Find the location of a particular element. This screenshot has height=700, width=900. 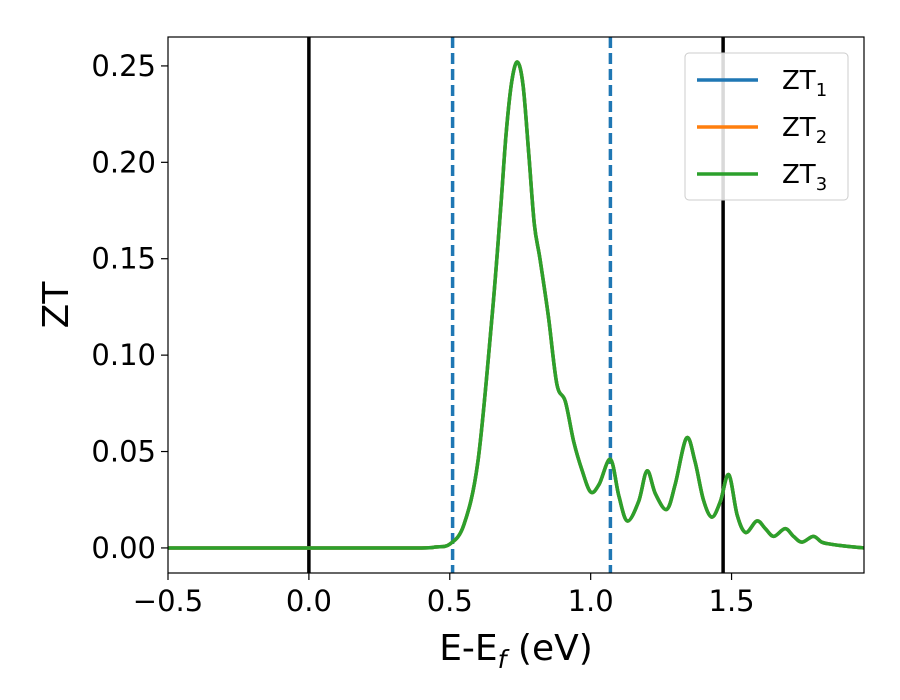

y-tick-label: 0.10 is located at coordinates (123, 355).